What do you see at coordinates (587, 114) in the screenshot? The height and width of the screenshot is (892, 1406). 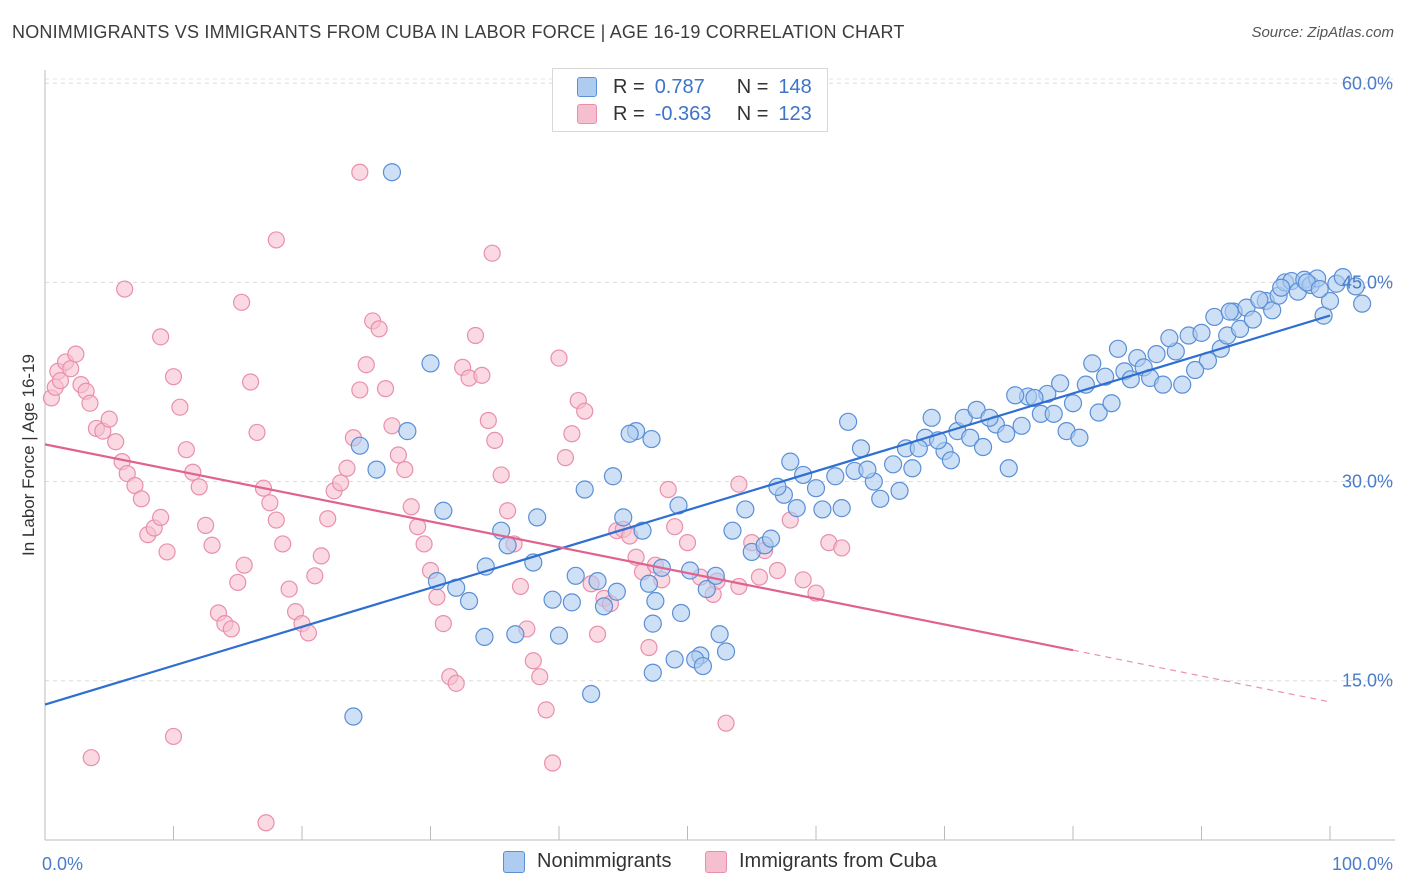 I see `legend-swatch-pink` at bounding box center [587, 114].